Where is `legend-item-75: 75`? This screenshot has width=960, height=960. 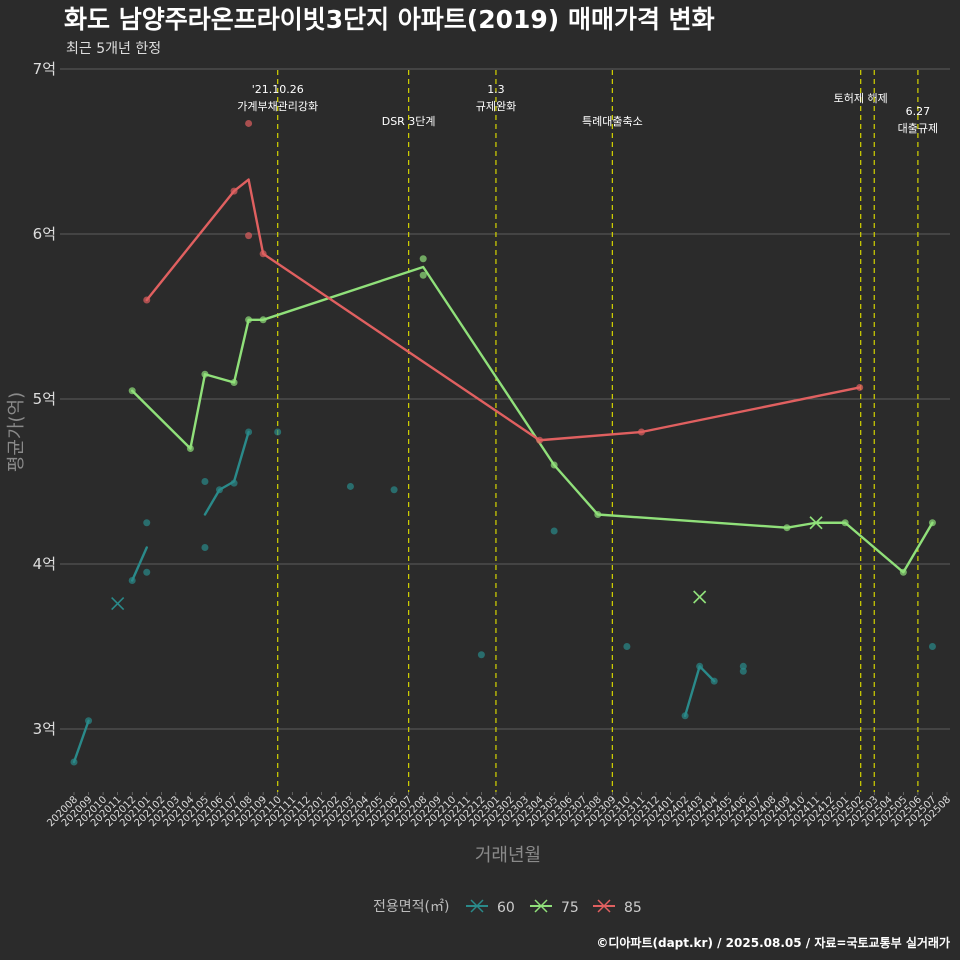 legend-item-75: 75 is located at coordinates (554, 907).